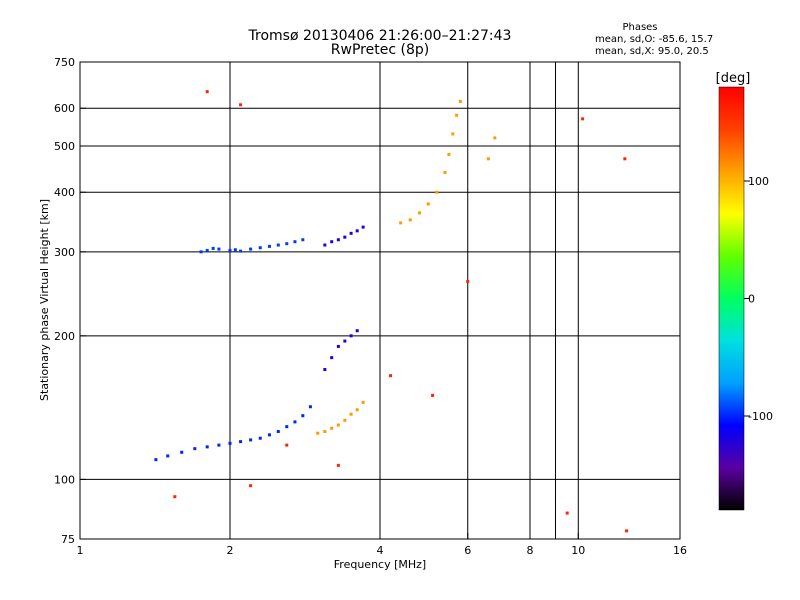 The width and height of the screenshot is (800, 600). Describe the element at coordinates (64, 146) in the screenshot. I see `y-tick-label: 500` at that location.